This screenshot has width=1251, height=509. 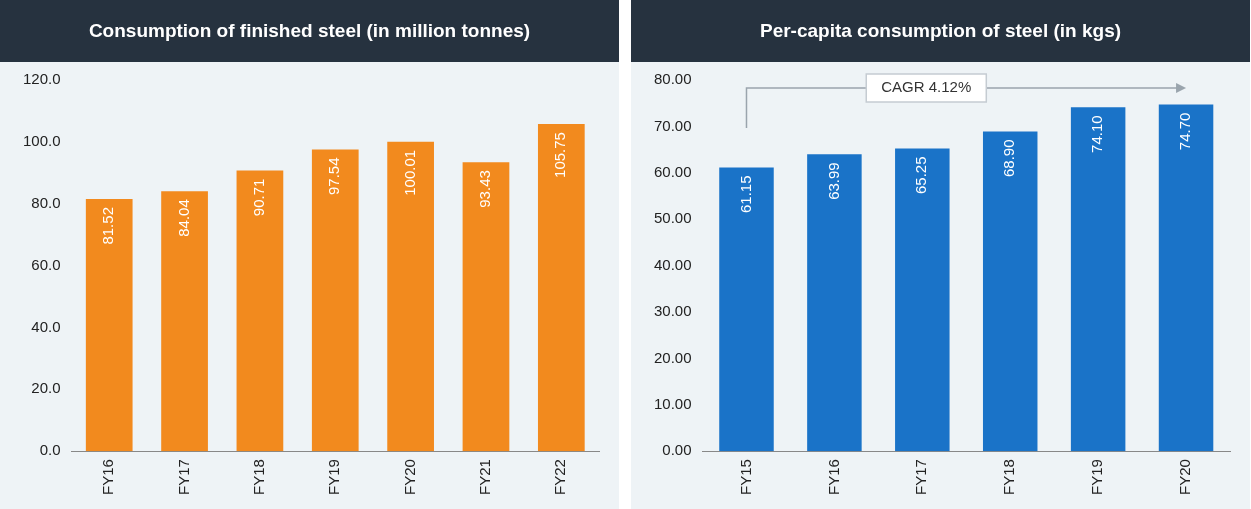 What do you see at coordinates (940, 31) in the screenshot?
I see `chart-title: Per-capita consumption of steel (in kgs)` at bounding box center [940, 31].